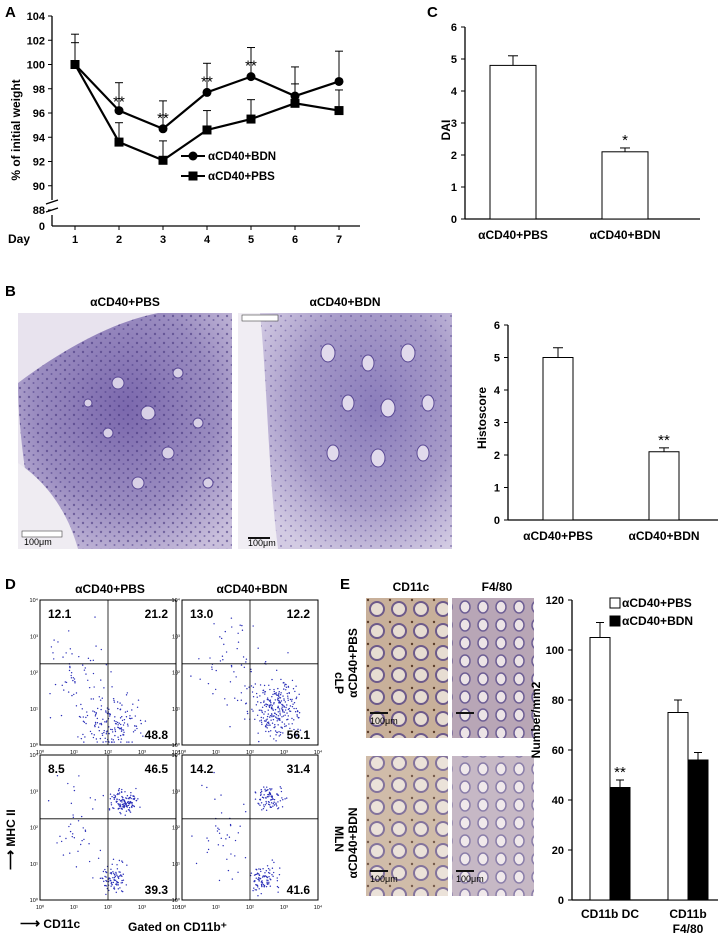 The image size is (726, 942). Describe the element at coordinates (34, 600) in the screenshot. I see `y-tick-label: 10⁴` at that location.